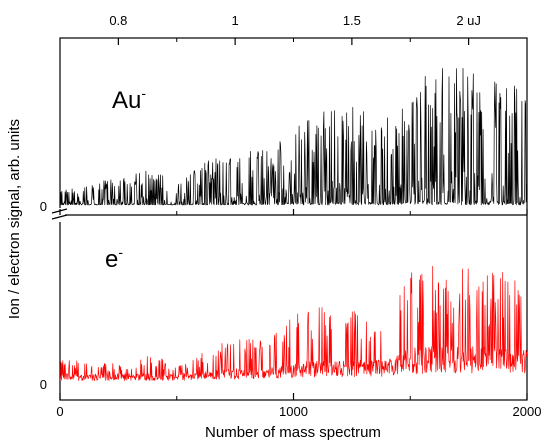 This screenshot has height=445, width=550. I want to click on top-axis-label: 0.8, so click(118, 20).